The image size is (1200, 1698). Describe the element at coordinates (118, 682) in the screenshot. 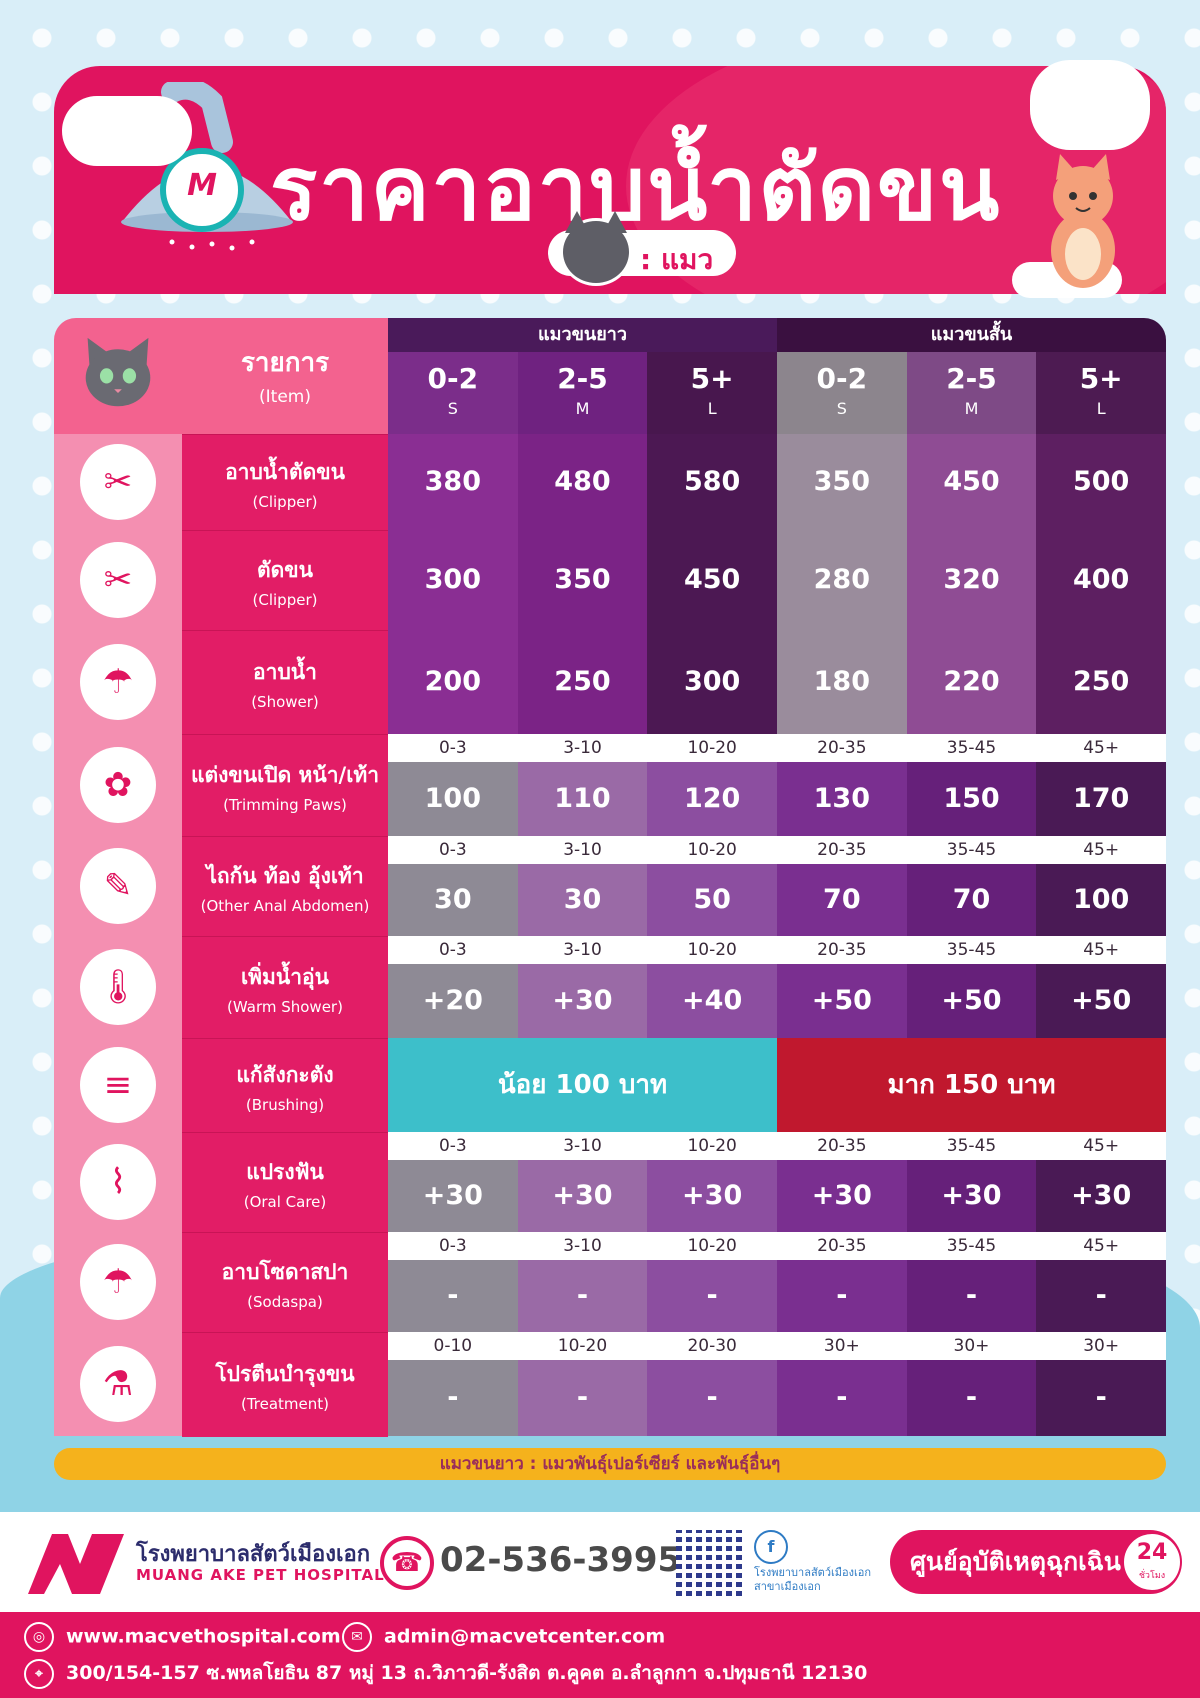

I see `shower-icon: ☂` at that location.